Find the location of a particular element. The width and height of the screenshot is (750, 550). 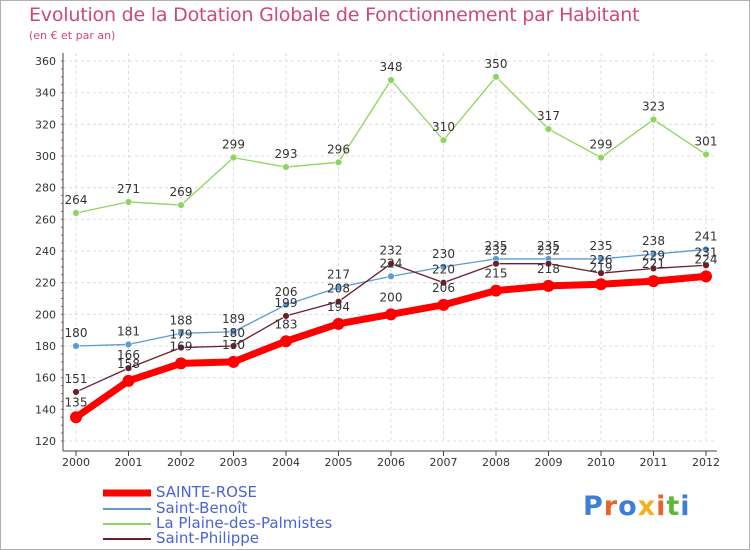

proxiti-logo: Proxiti is located at coordinates (637, 506).